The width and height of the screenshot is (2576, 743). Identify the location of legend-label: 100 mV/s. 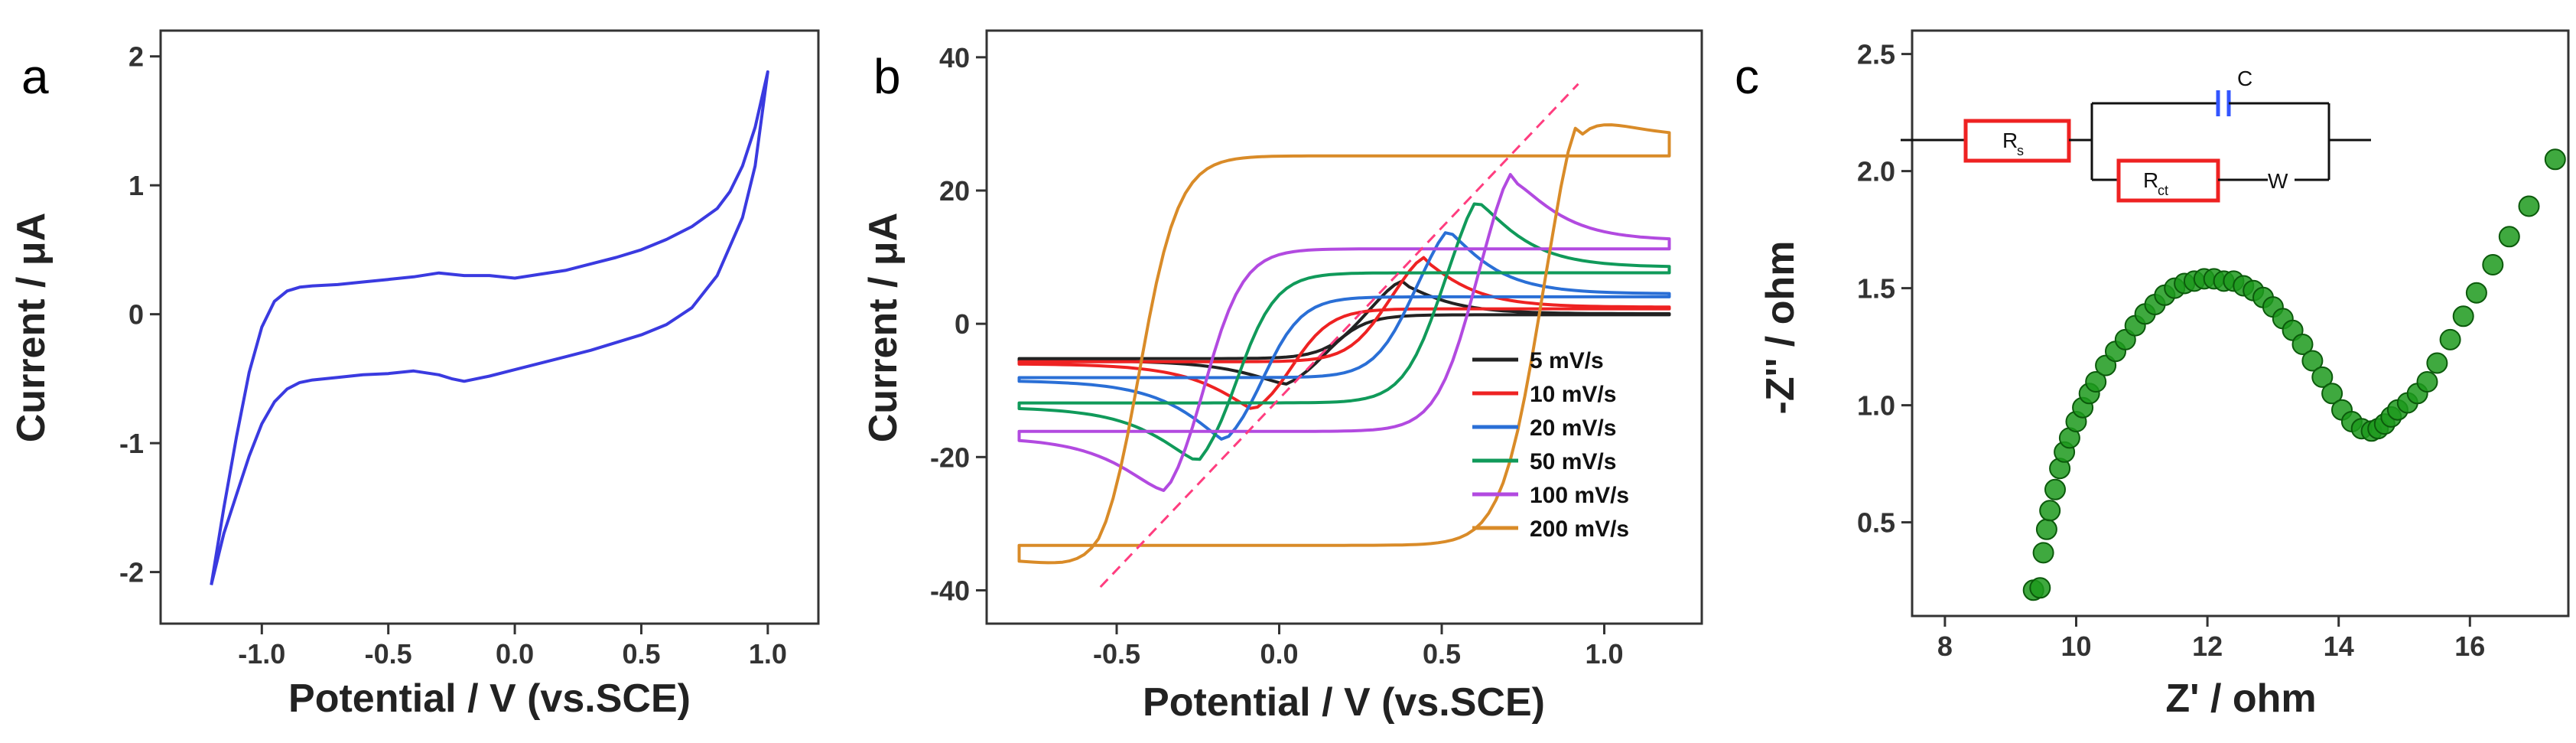
(1579, 496).